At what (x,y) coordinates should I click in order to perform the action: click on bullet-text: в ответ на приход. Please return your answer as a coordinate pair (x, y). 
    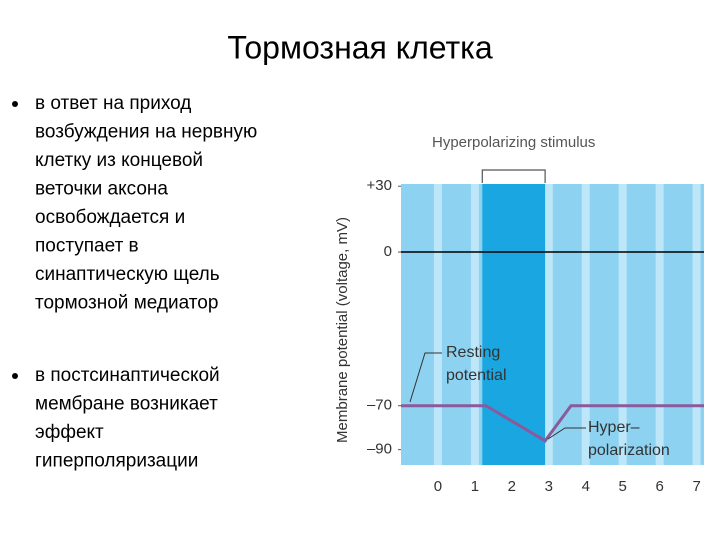
    Looking at the image, I should click on (113, 103).